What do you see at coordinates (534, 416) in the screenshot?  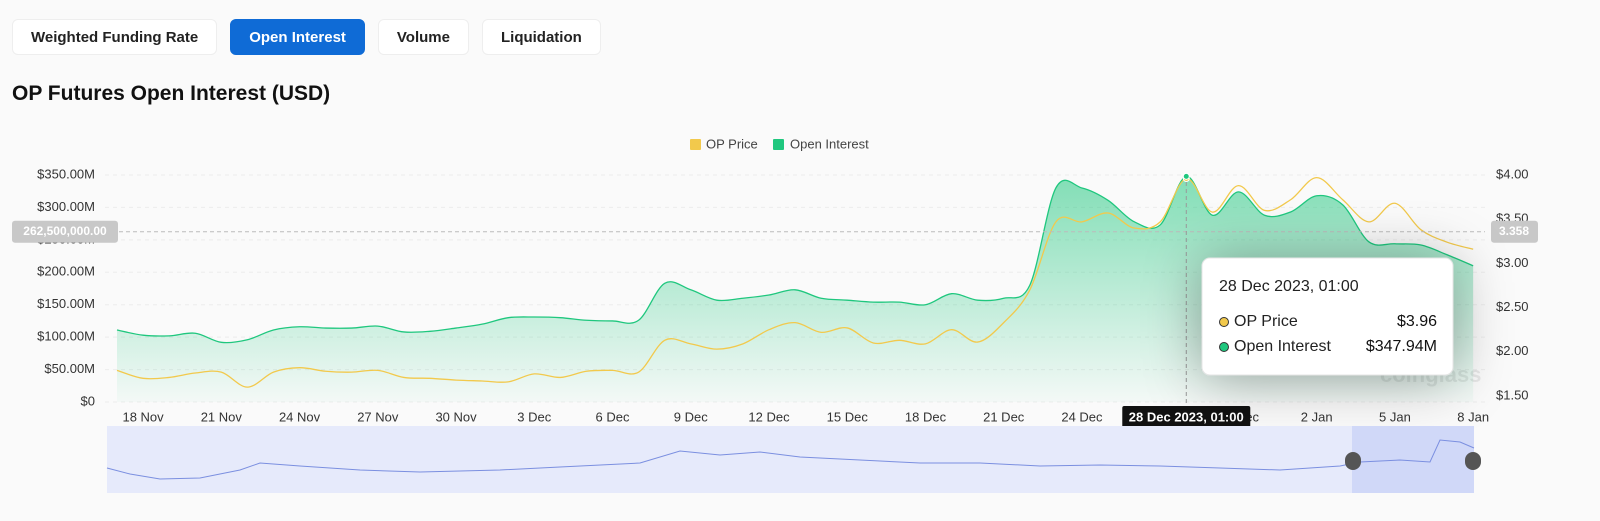 I see `x-tick-label: 3 Dec` at bounding box center [534, 416].